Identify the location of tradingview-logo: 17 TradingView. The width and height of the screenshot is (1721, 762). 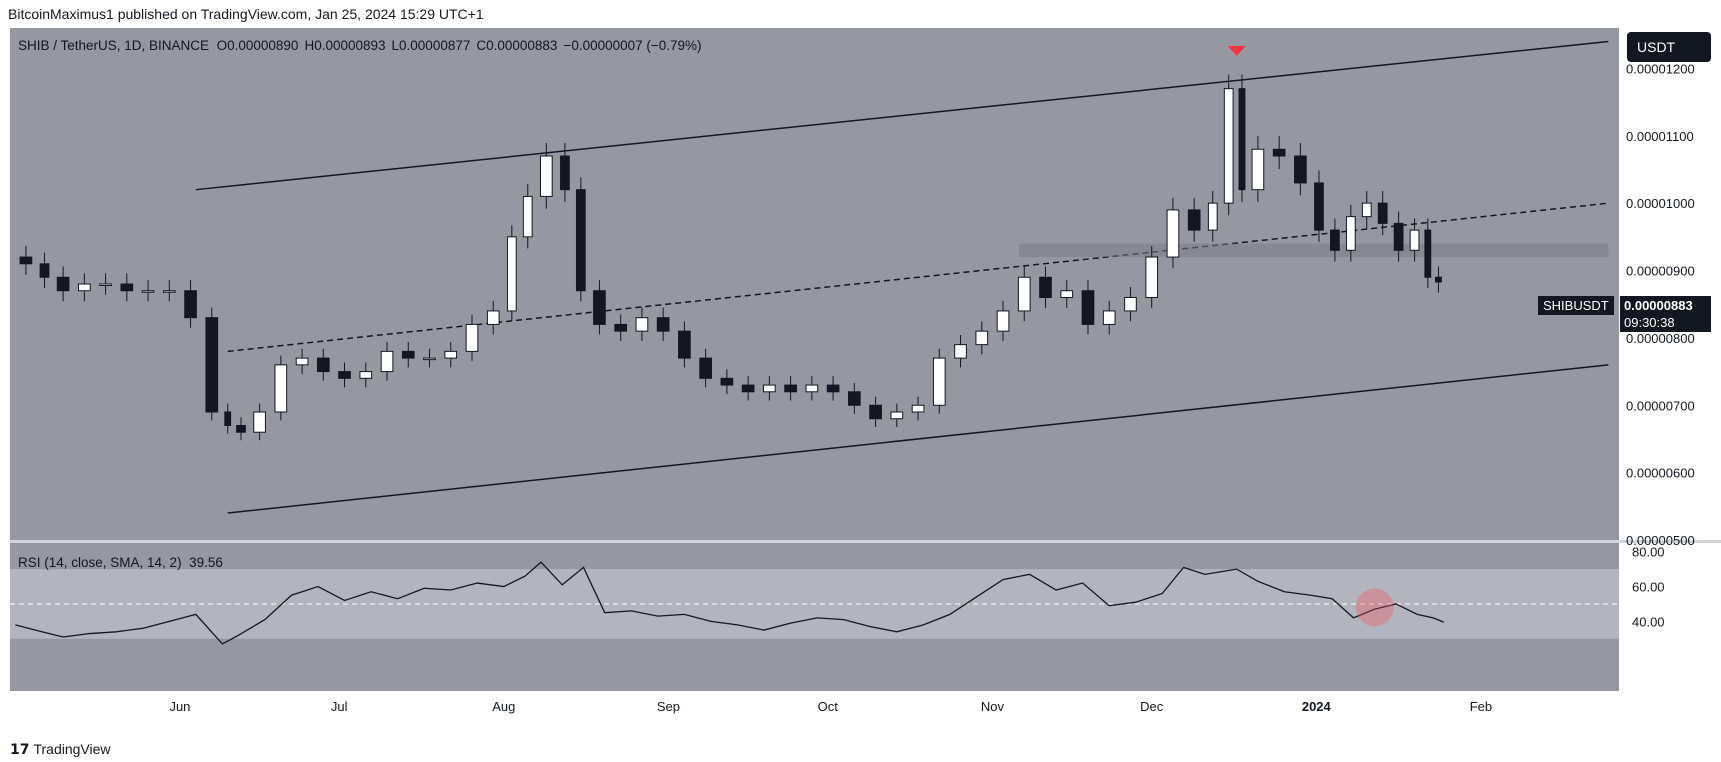
(60, 749).